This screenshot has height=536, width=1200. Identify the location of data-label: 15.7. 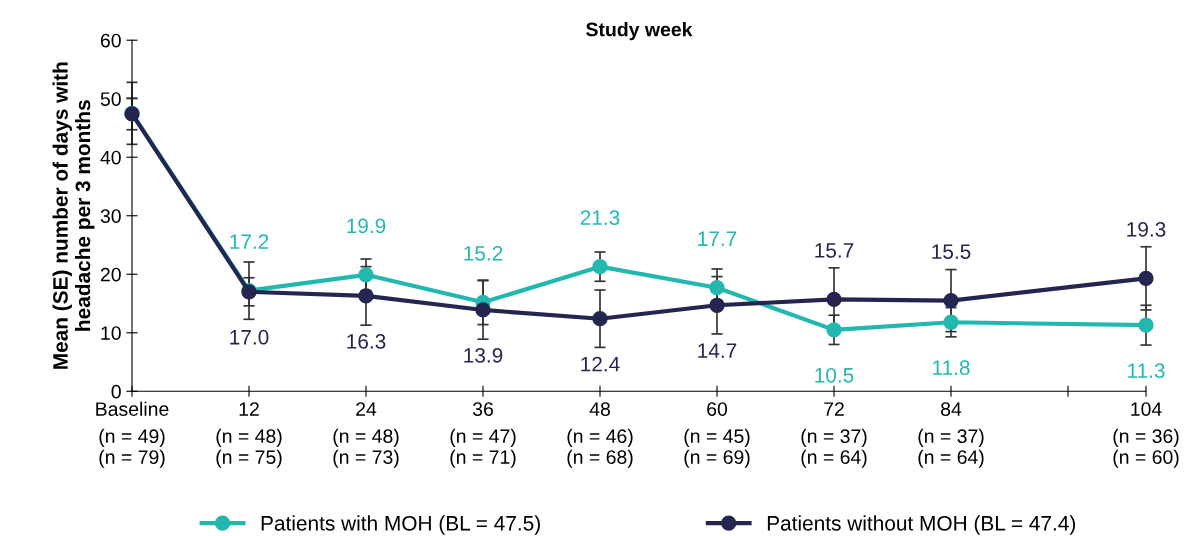
(834, 250).